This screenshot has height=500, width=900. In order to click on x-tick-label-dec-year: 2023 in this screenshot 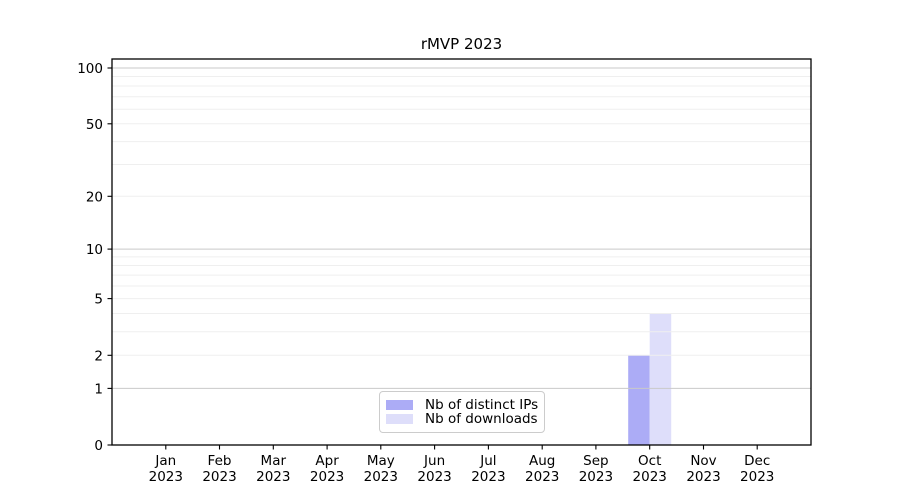, I will do `click(757, 477)`.